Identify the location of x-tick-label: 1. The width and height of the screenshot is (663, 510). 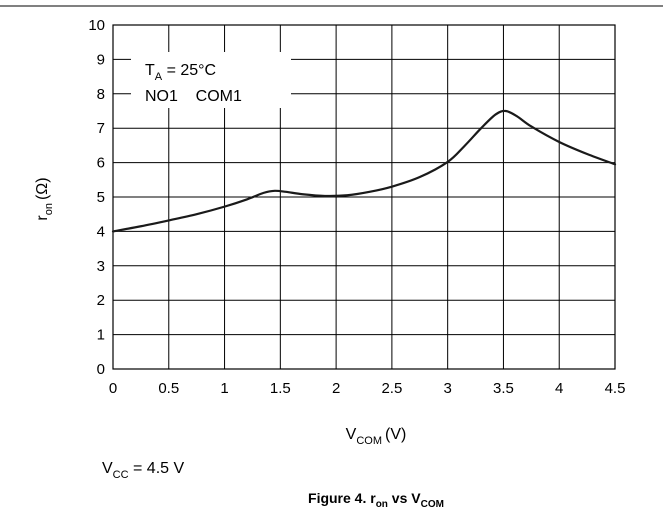
(224, 388).